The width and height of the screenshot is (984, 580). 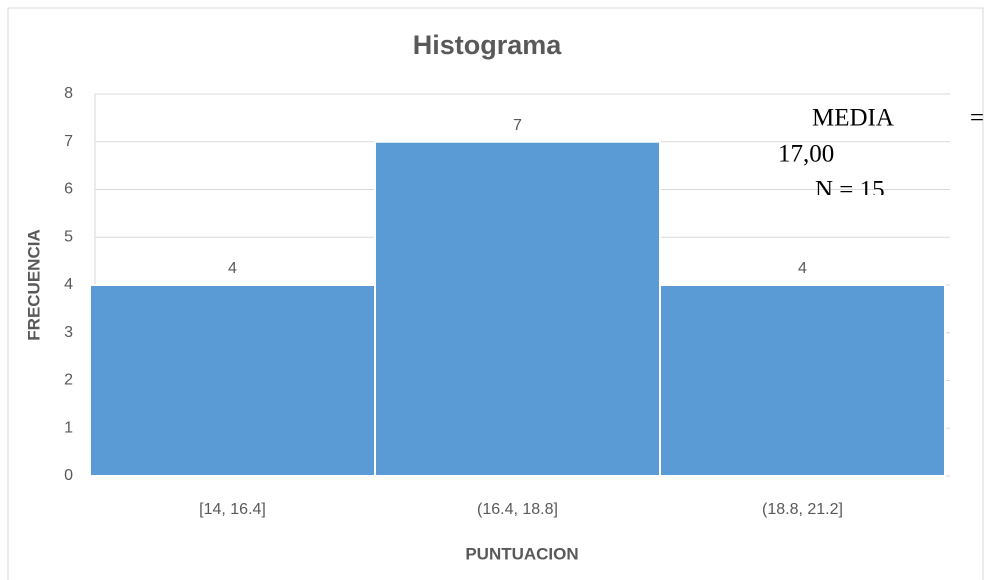 What do you see at coordinates (68, 189) in the screenshot?
I see `y-tick-label: 6` at bounding box center [68, 189].